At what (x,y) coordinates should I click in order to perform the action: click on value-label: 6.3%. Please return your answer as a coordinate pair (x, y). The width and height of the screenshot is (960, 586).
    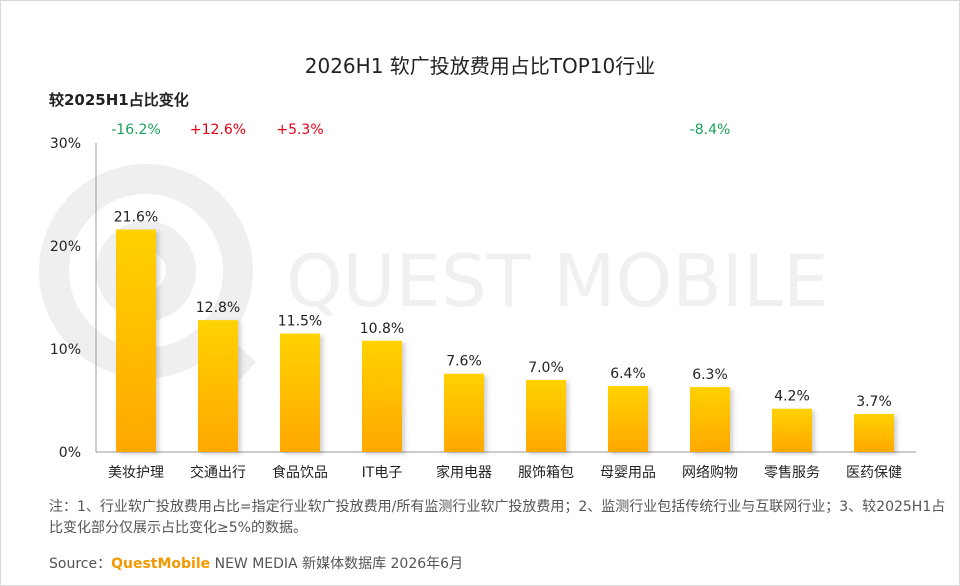
    Looking at the image, I should click on (710, 375).